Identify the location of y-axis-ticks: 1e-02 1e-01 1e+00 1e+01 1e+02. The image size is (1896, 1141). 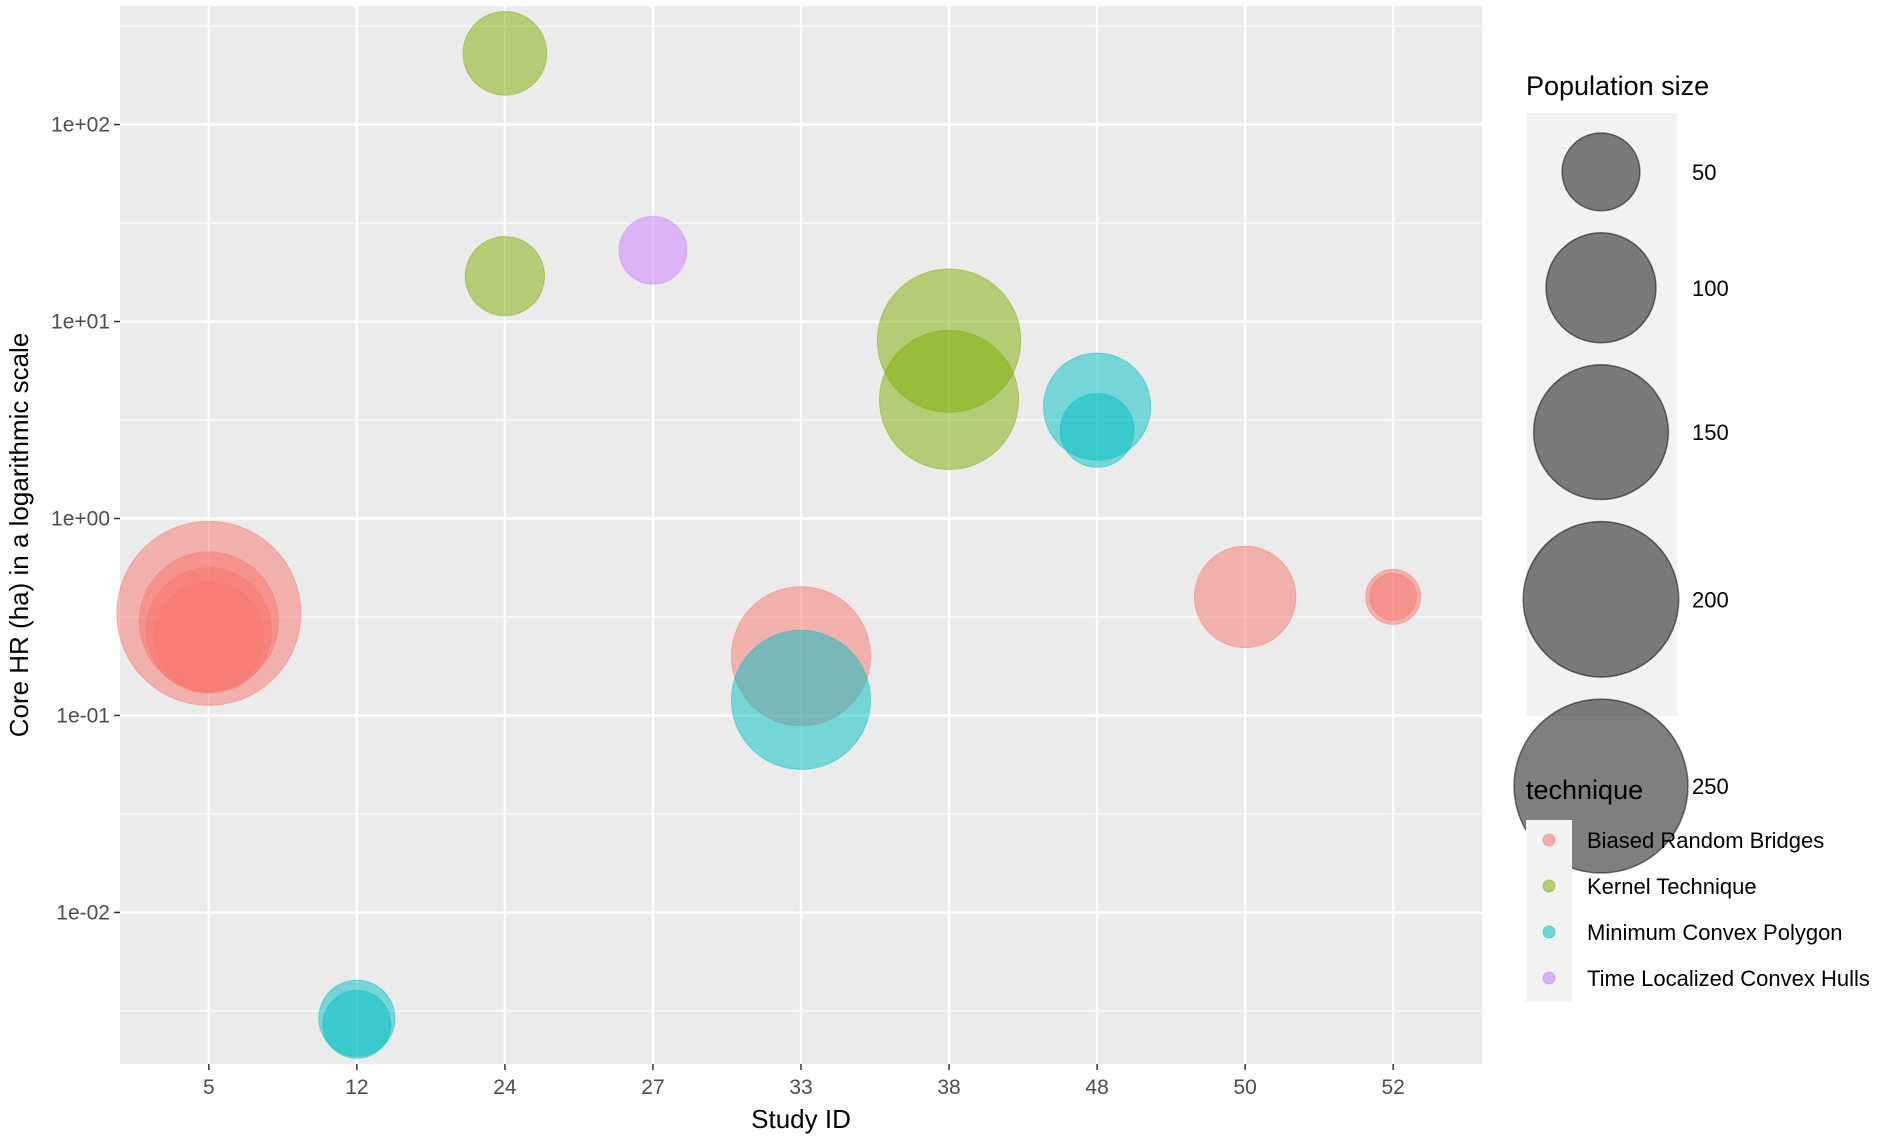
(85, 519).